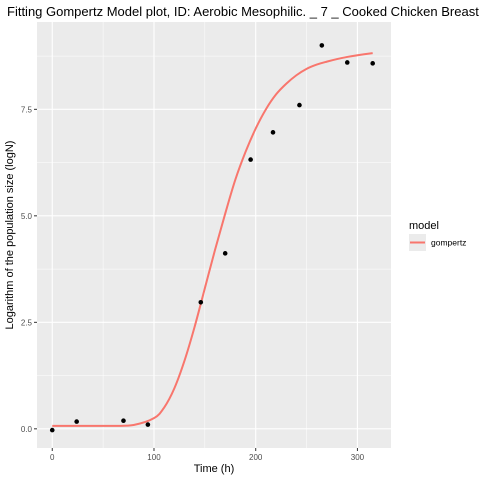 This screenshot has height=480, width=480. Describe the element at coordinates (27, 322) in the screenshot. I see `y-tick-label: 2.5` at that location.